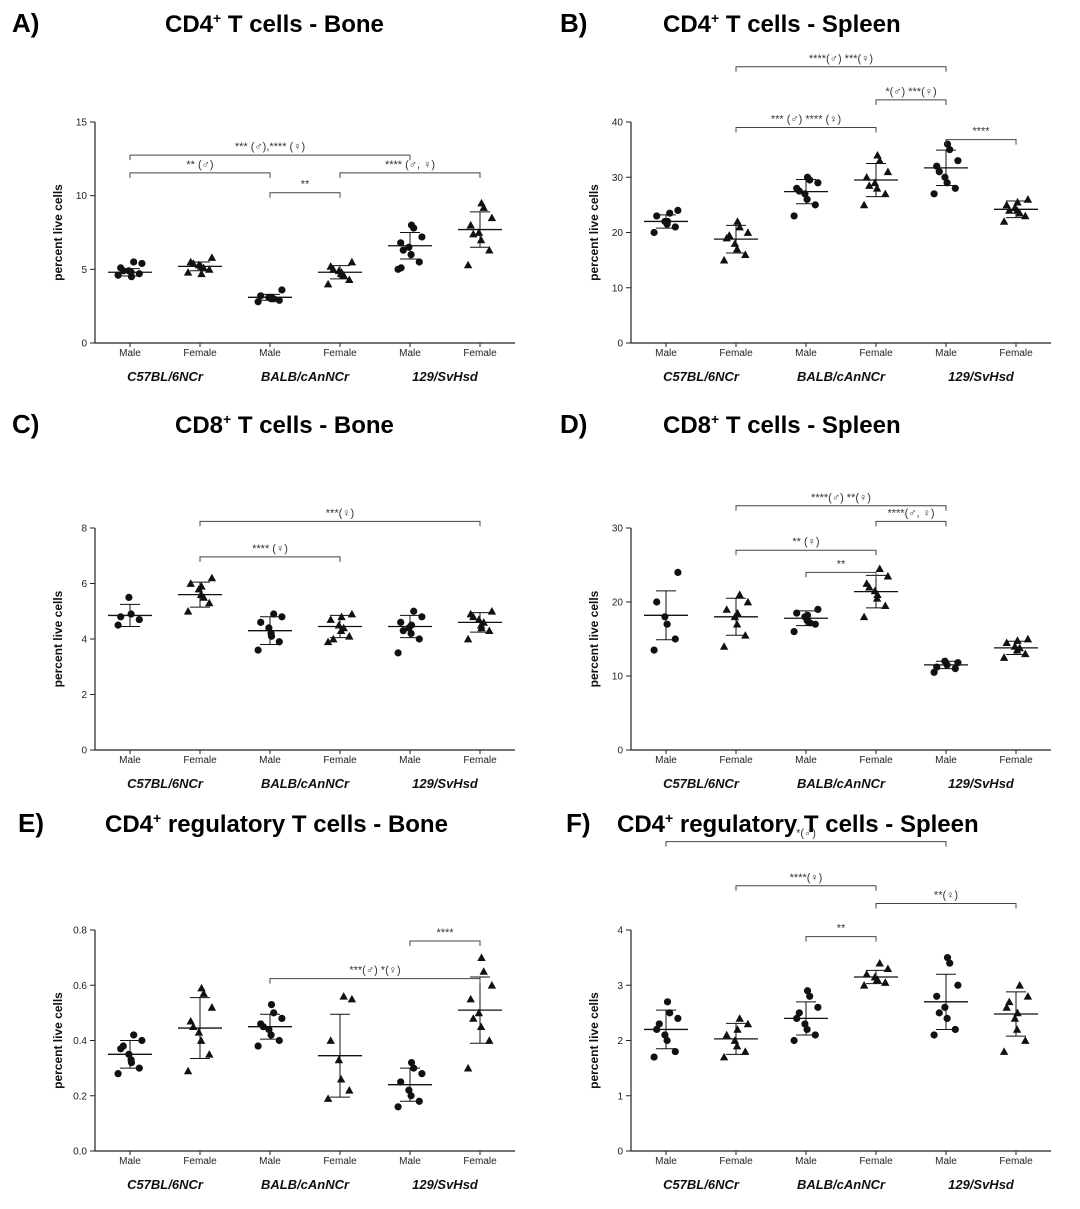 The height and width of the screenshot is (1209, 1080). What do you see at coordinates (84, 640) in the screenshot?
I see `y-tick-label: 4` at bounding box center [84, 640].